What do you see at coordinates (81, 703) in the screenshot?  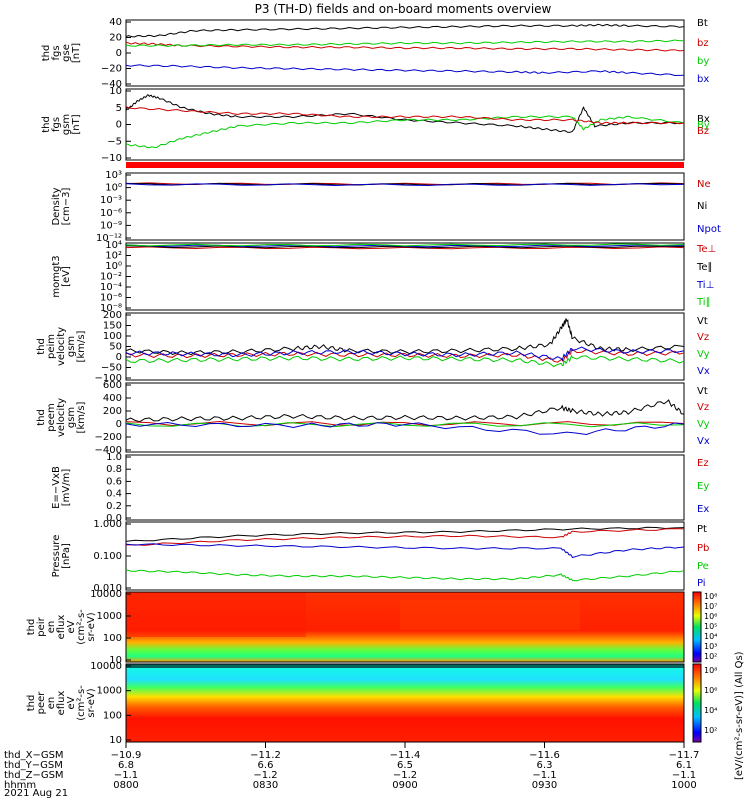 I see `y-axis-label: (cm²-s-` at bounding box center [81, 703].